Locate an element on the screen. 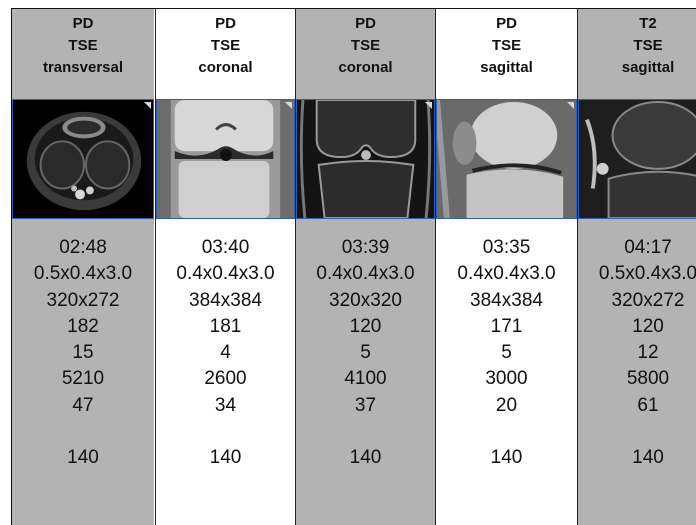  repetition-time: 5800 is located at coordinates (648, 379).